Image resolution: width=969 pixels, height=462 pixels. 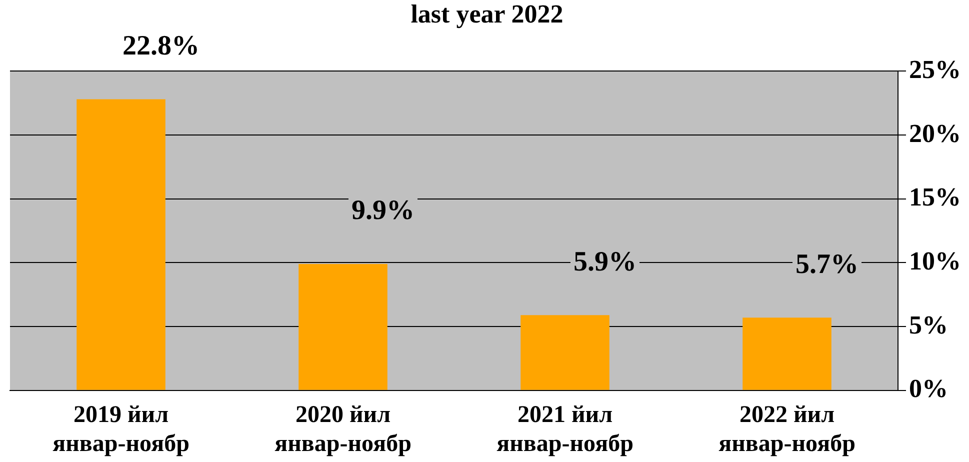 I want to click on chart-title: last year 2022, so click(x=487, y=14).